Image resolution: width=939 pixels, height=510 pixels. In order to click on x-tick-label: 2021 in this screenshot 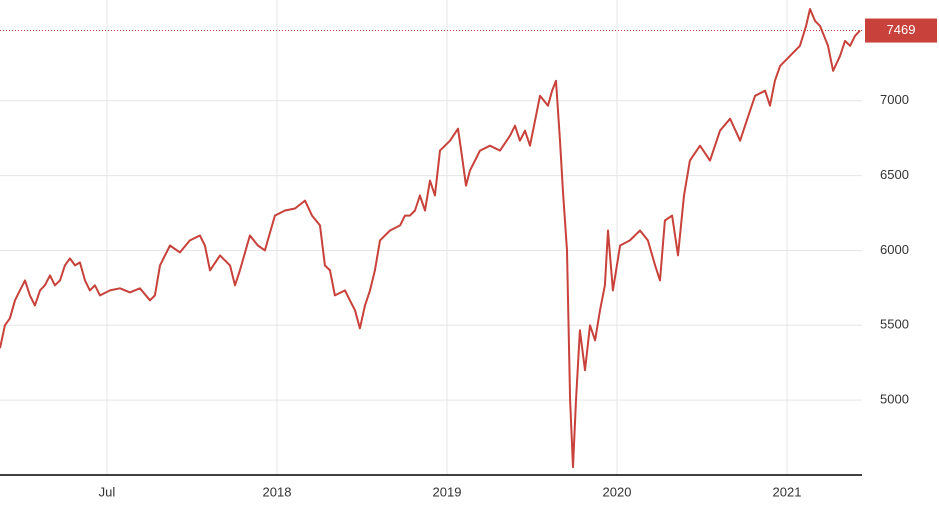, I will do `click(787, 491)`.